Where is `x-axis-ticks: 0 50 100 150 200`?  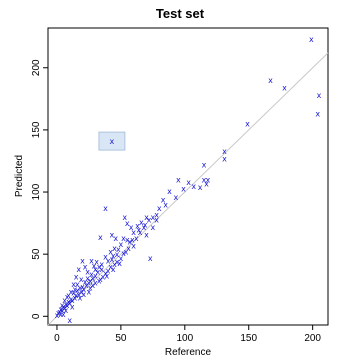
x-axis-ticks: 0 50 100 150 200 is located at coordinates (187, 334).